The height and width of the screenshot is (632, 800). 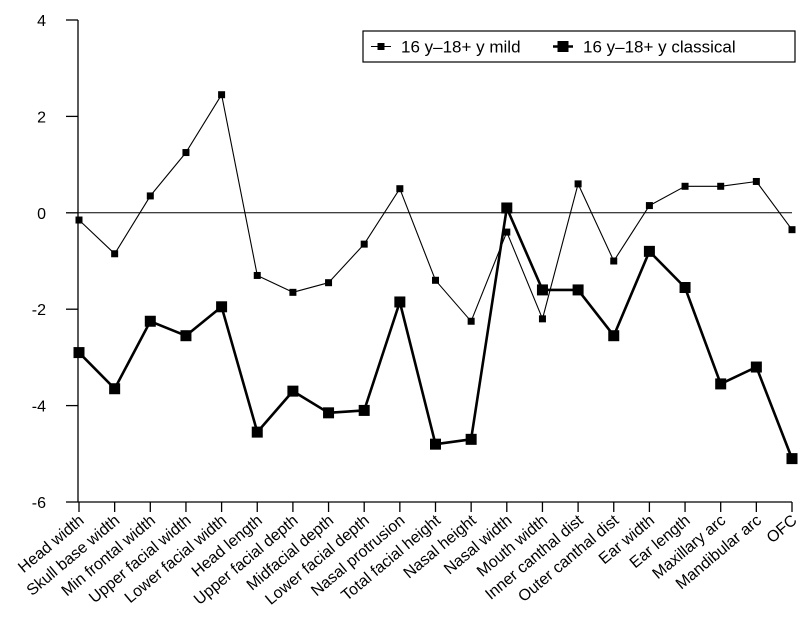 What do you see at coordinates (39, 407) in the screenshot?
I see `y-tick-label: -4` at bounding box center [39, 407].